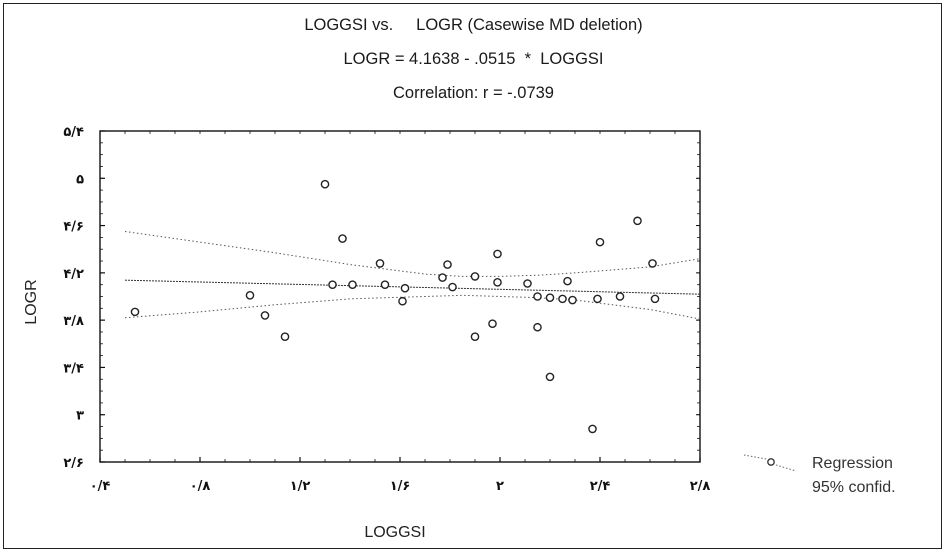 This screenshot has height=553, width=947. What do you see at coordinates (473, 25) in the screenshot?
I see `chart-title: LOGGSI vs. LOGR (Casewise MD deletion)` at bounding box center [473, 25].